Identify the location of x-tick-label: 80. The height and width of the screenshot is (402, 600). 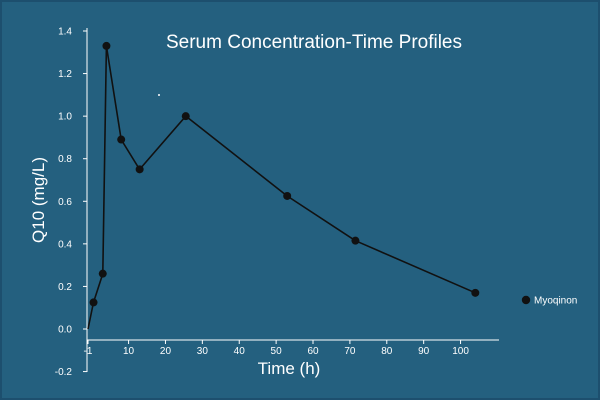
(387, 351).